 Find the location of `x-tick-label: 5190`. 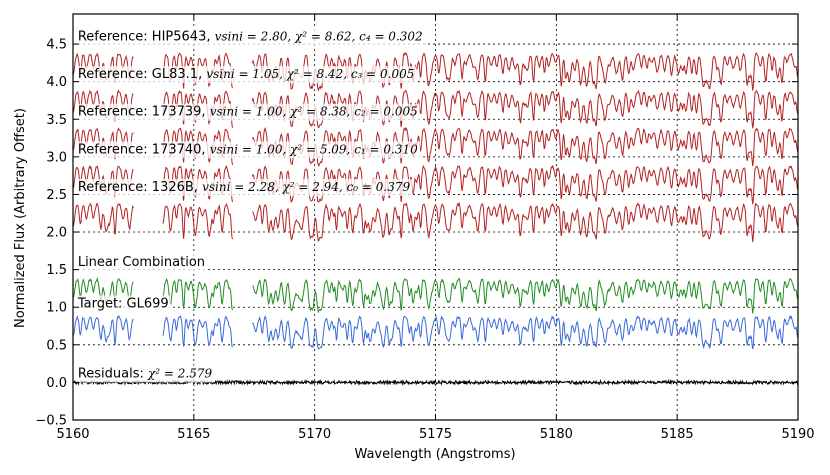

x-tick-label: 5190 is located at coordinates (797, 434).